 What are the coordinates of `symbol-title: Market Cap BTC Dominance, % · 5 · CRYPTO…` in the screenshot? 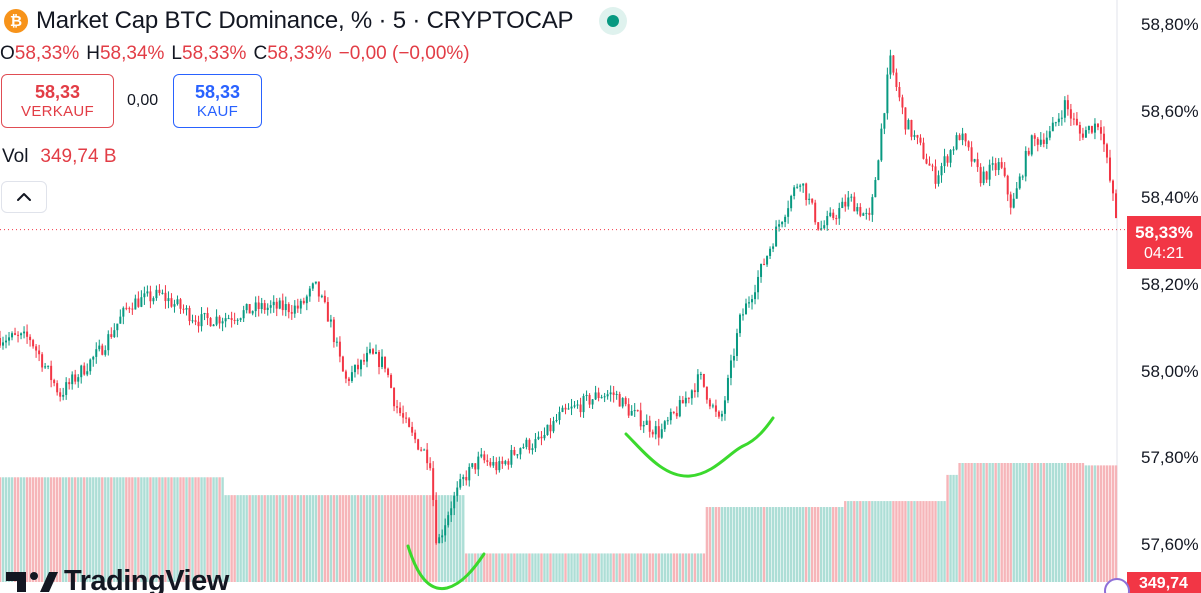 It's located at (305, 20).